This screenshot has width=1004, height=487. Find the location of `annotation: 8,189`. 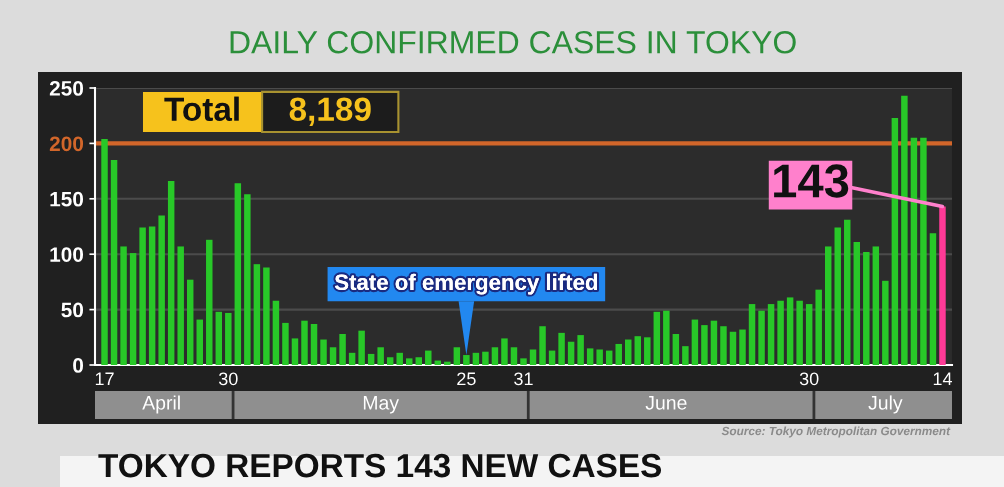

annotation: 8,189 is located at coordinates (330, 111).